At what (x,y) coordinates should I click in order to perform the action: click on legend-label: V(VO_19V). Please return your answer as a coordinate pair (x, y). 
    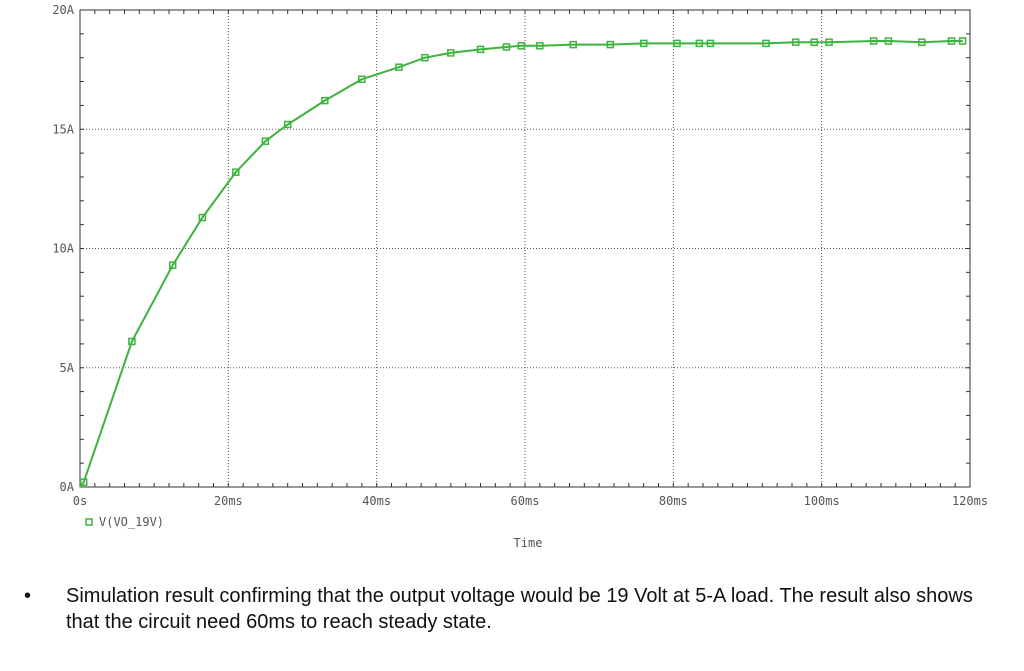
    Looking at the image, I should click on (131, 522).